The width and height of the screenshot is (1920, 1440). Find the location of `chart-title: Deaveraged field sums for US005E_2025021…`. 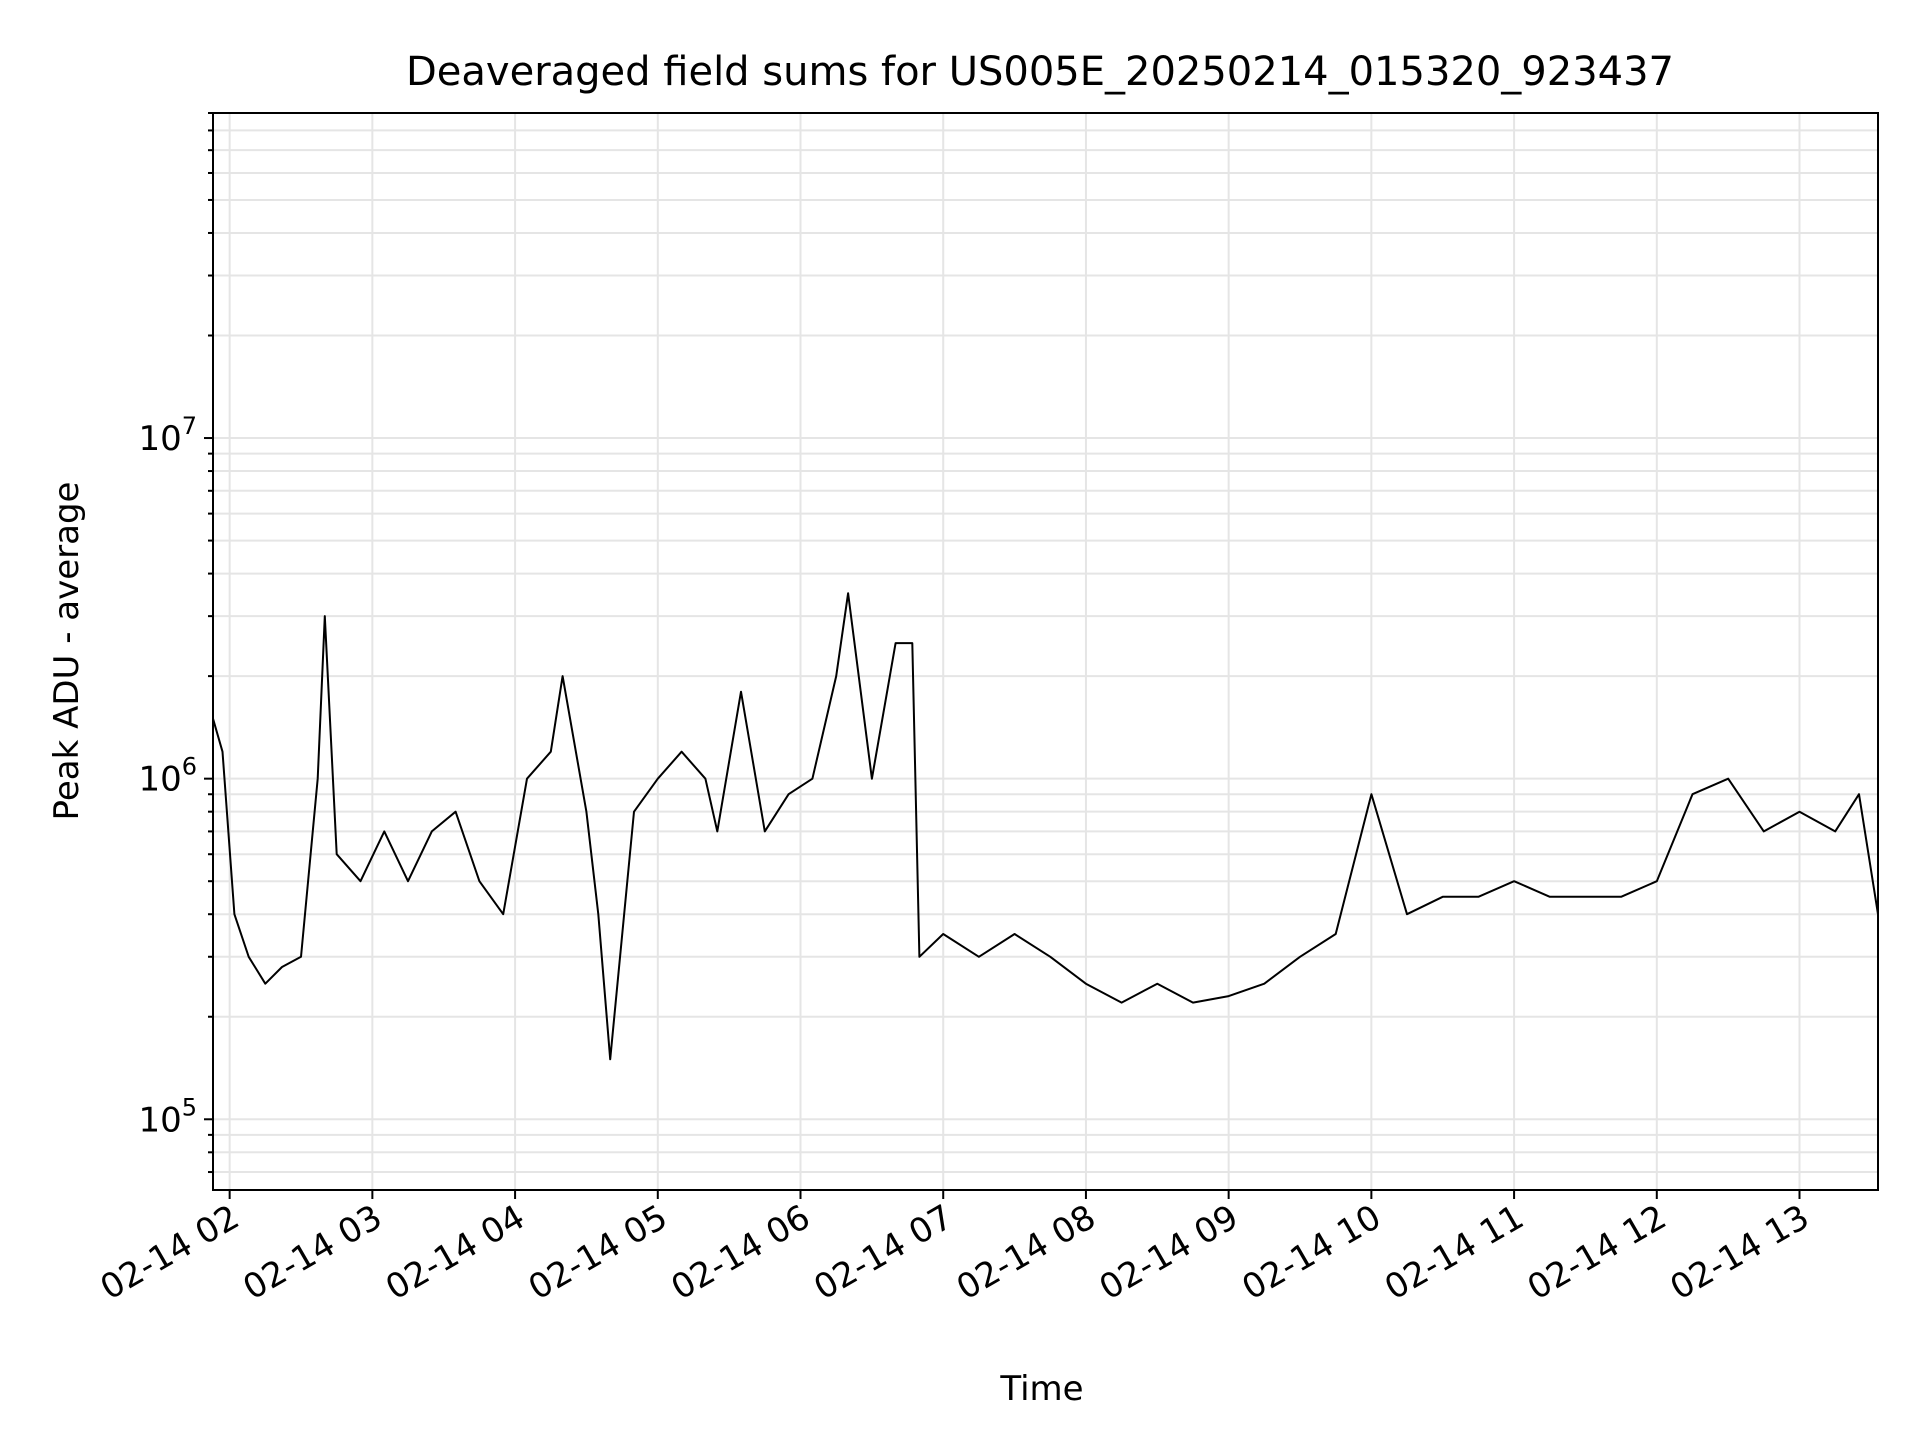

chart-title: Deaveraged field sums for US005E_2025021… is located at coordinates (1040, 72).